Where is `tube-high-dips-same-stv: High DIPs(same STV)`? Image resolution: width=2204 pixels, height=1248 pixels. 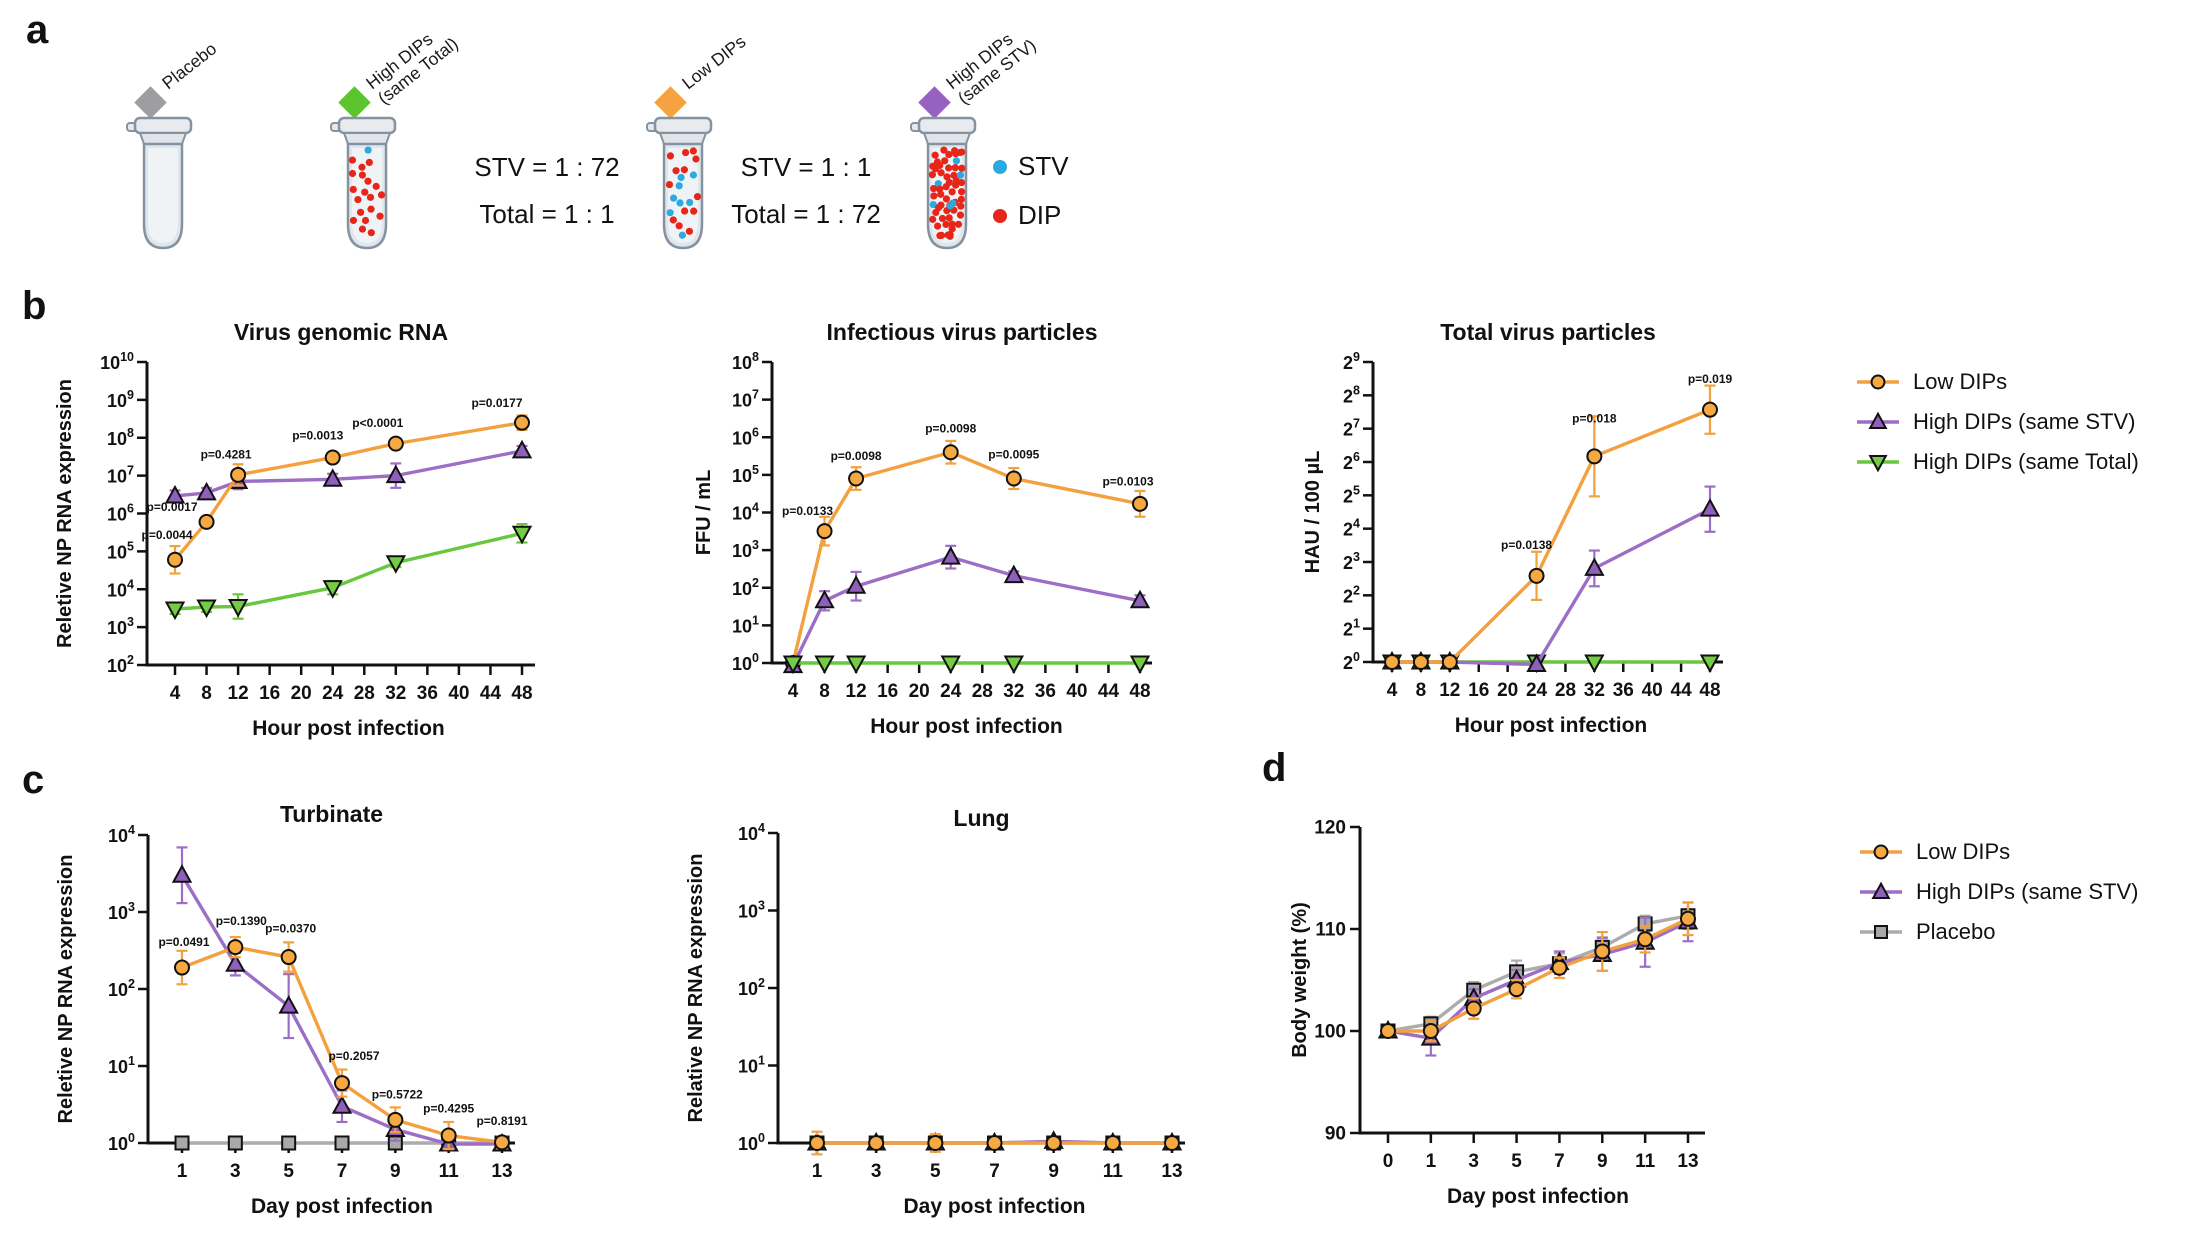
tube-high-dips-same-stv: High DIPs(same STV) is located at coordinates (956, 157).